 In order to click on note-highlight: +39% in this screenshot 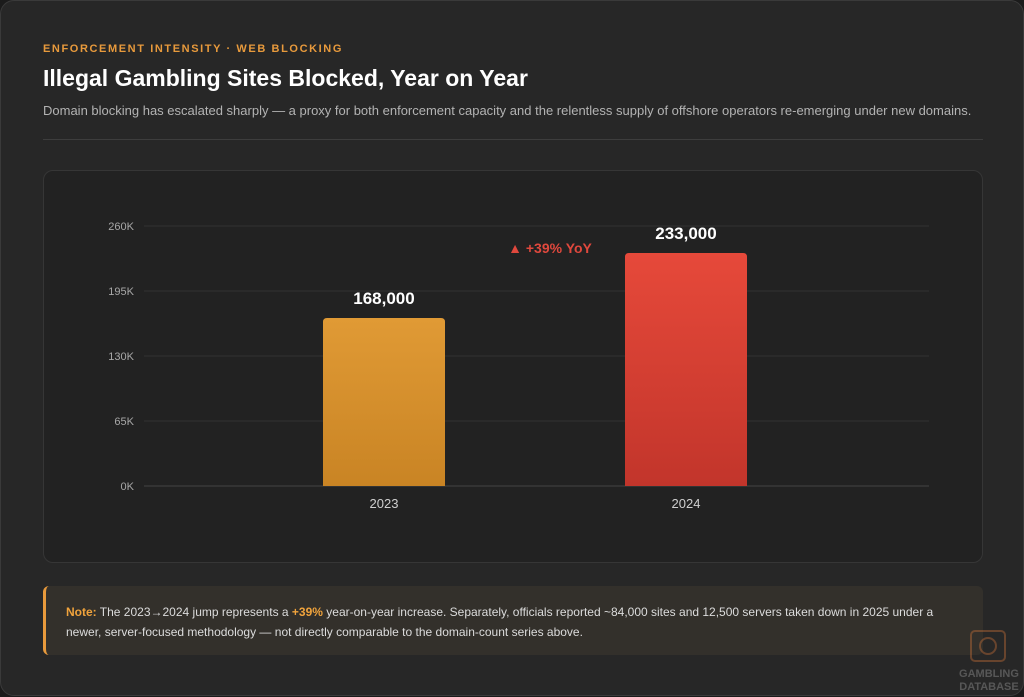, I will do `click(307, 612)`.